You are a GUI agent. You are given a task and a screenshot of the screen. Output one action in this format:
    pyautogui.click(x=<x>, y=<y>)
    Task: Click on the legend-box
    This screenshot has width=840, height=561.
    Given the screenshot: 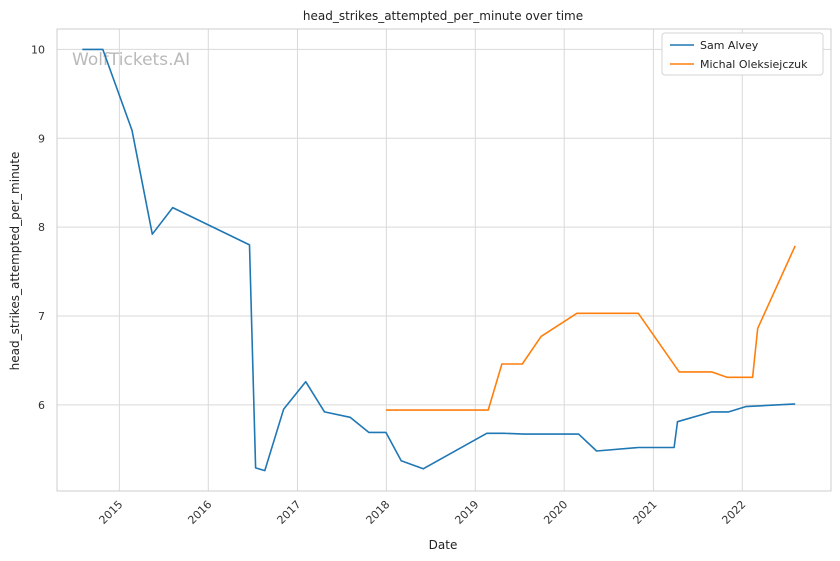 What is the action you would take?
    pyautogui.click(x=742, y=54)
    